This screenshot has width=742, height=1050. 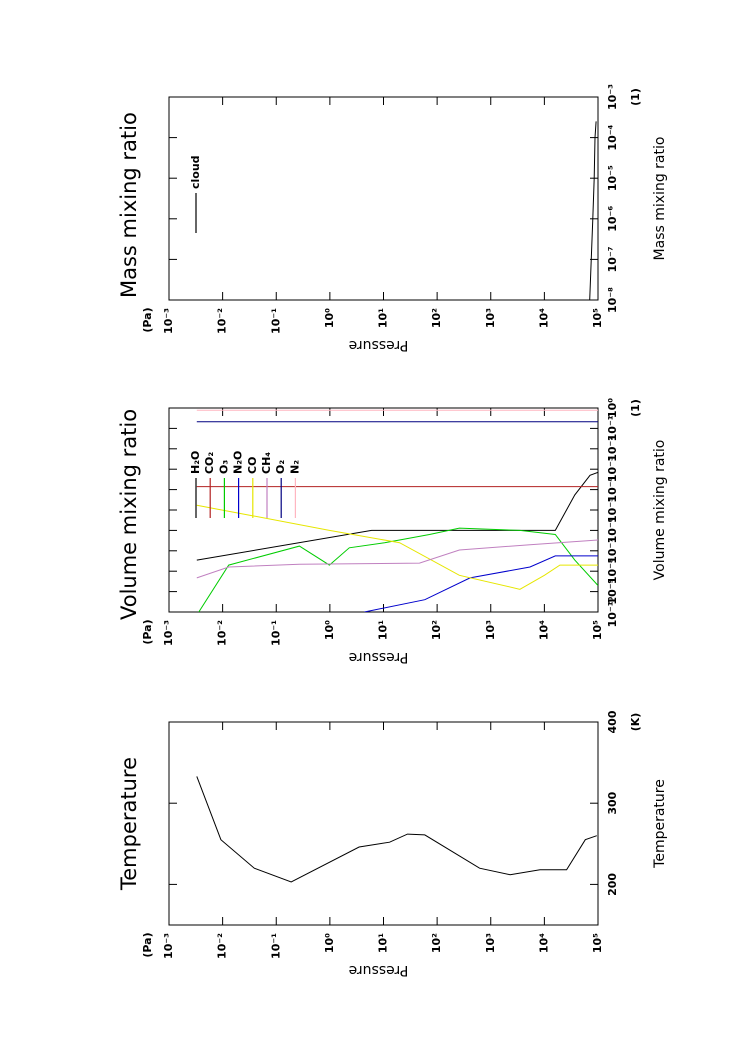 What do you see at coordinates (280, 467) in the screenshot?
I see `legend-label: O₂` at bounding box center [280, 467].